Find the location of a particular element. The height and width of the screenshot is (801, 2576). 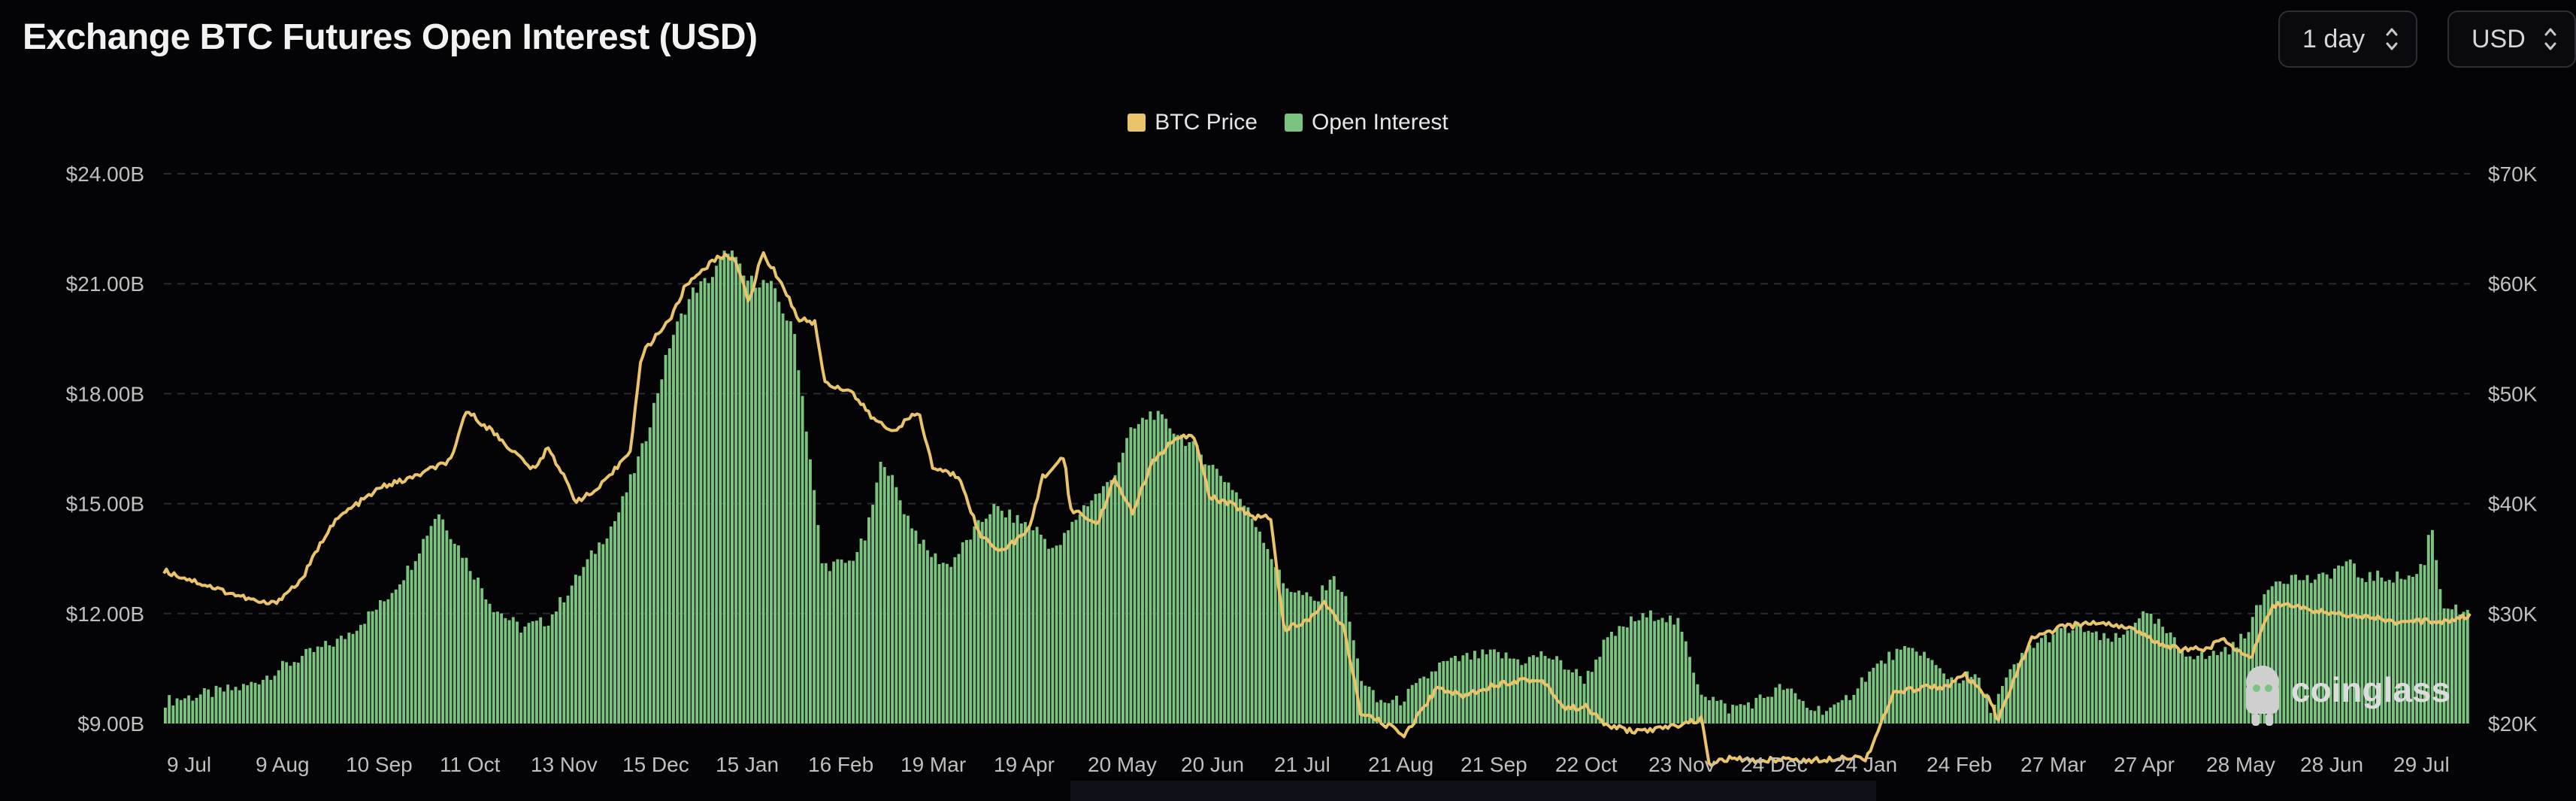

currency-select: USD is located at coordinates (2511, 39).